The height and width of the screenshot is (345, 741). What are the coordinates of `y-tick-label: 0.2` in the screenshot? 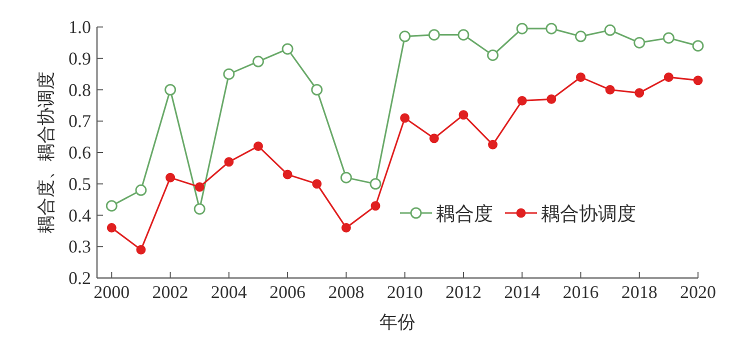 It's located at (79, 278).